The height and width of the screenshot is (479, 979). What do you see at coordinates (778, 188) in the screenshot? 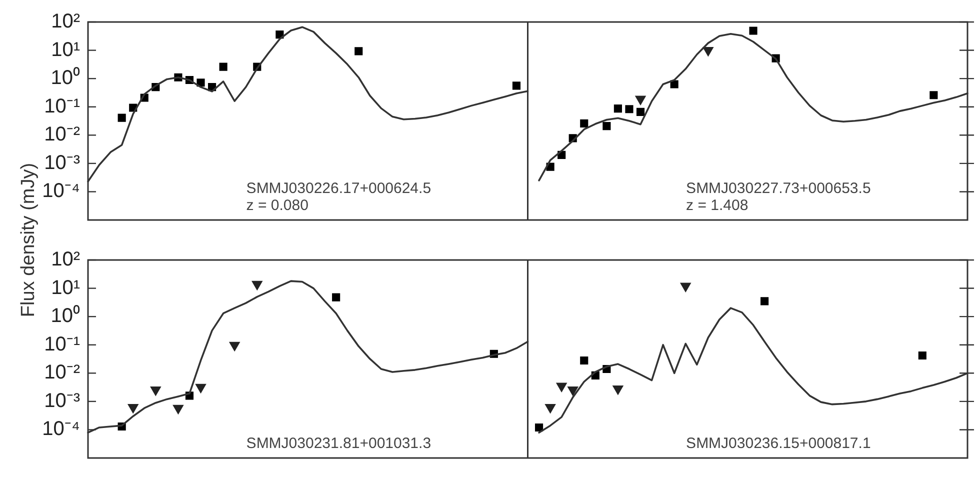
I see `annotation: SMMJ030227.73+000653.5` at bounding box center [778, 188].